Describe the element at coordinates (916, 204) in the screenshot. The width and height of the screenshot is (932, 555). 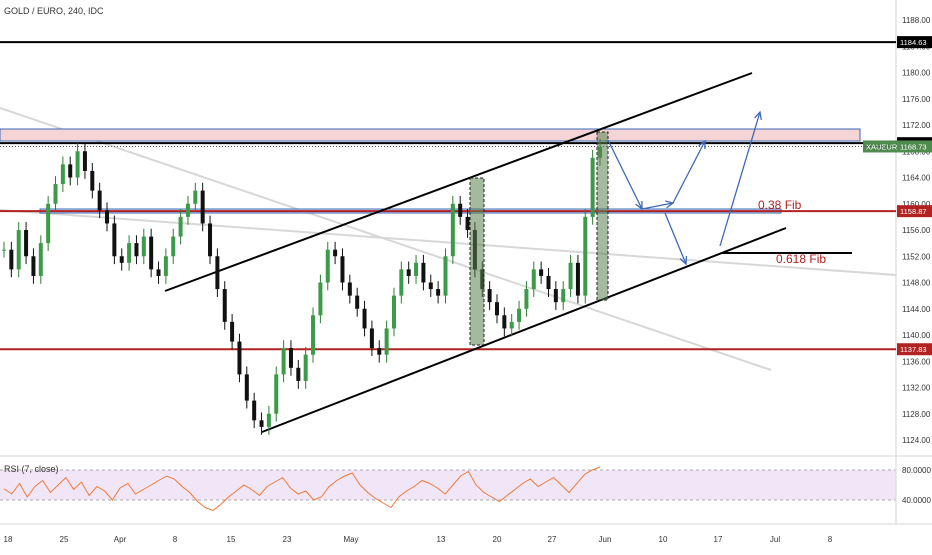
I see `y-tick-label: 1160.00` at that location.